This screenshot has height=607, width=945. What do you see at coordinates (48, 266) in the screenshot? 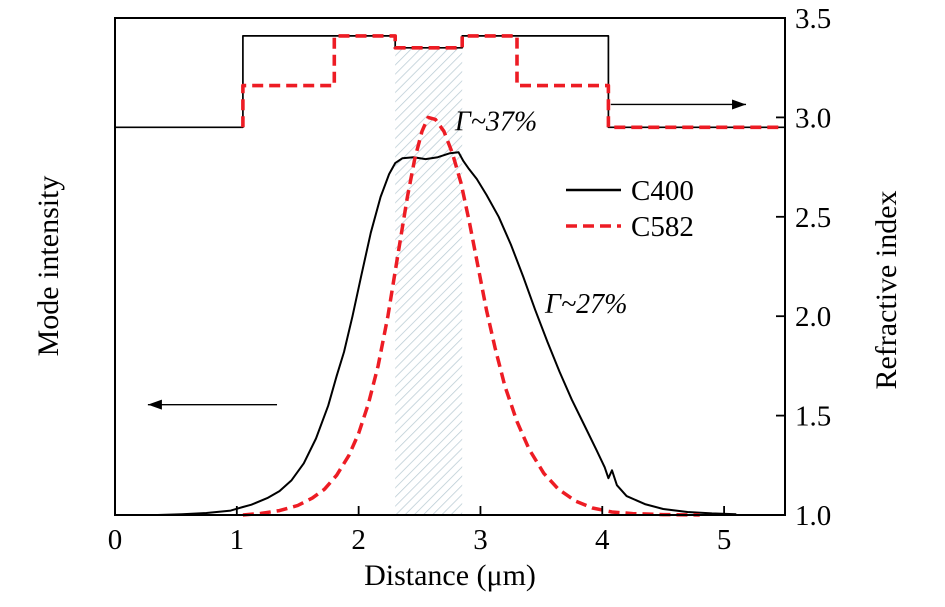
I see `left-y-axis-label: Mode intensity` at bounding box center [48, 266].